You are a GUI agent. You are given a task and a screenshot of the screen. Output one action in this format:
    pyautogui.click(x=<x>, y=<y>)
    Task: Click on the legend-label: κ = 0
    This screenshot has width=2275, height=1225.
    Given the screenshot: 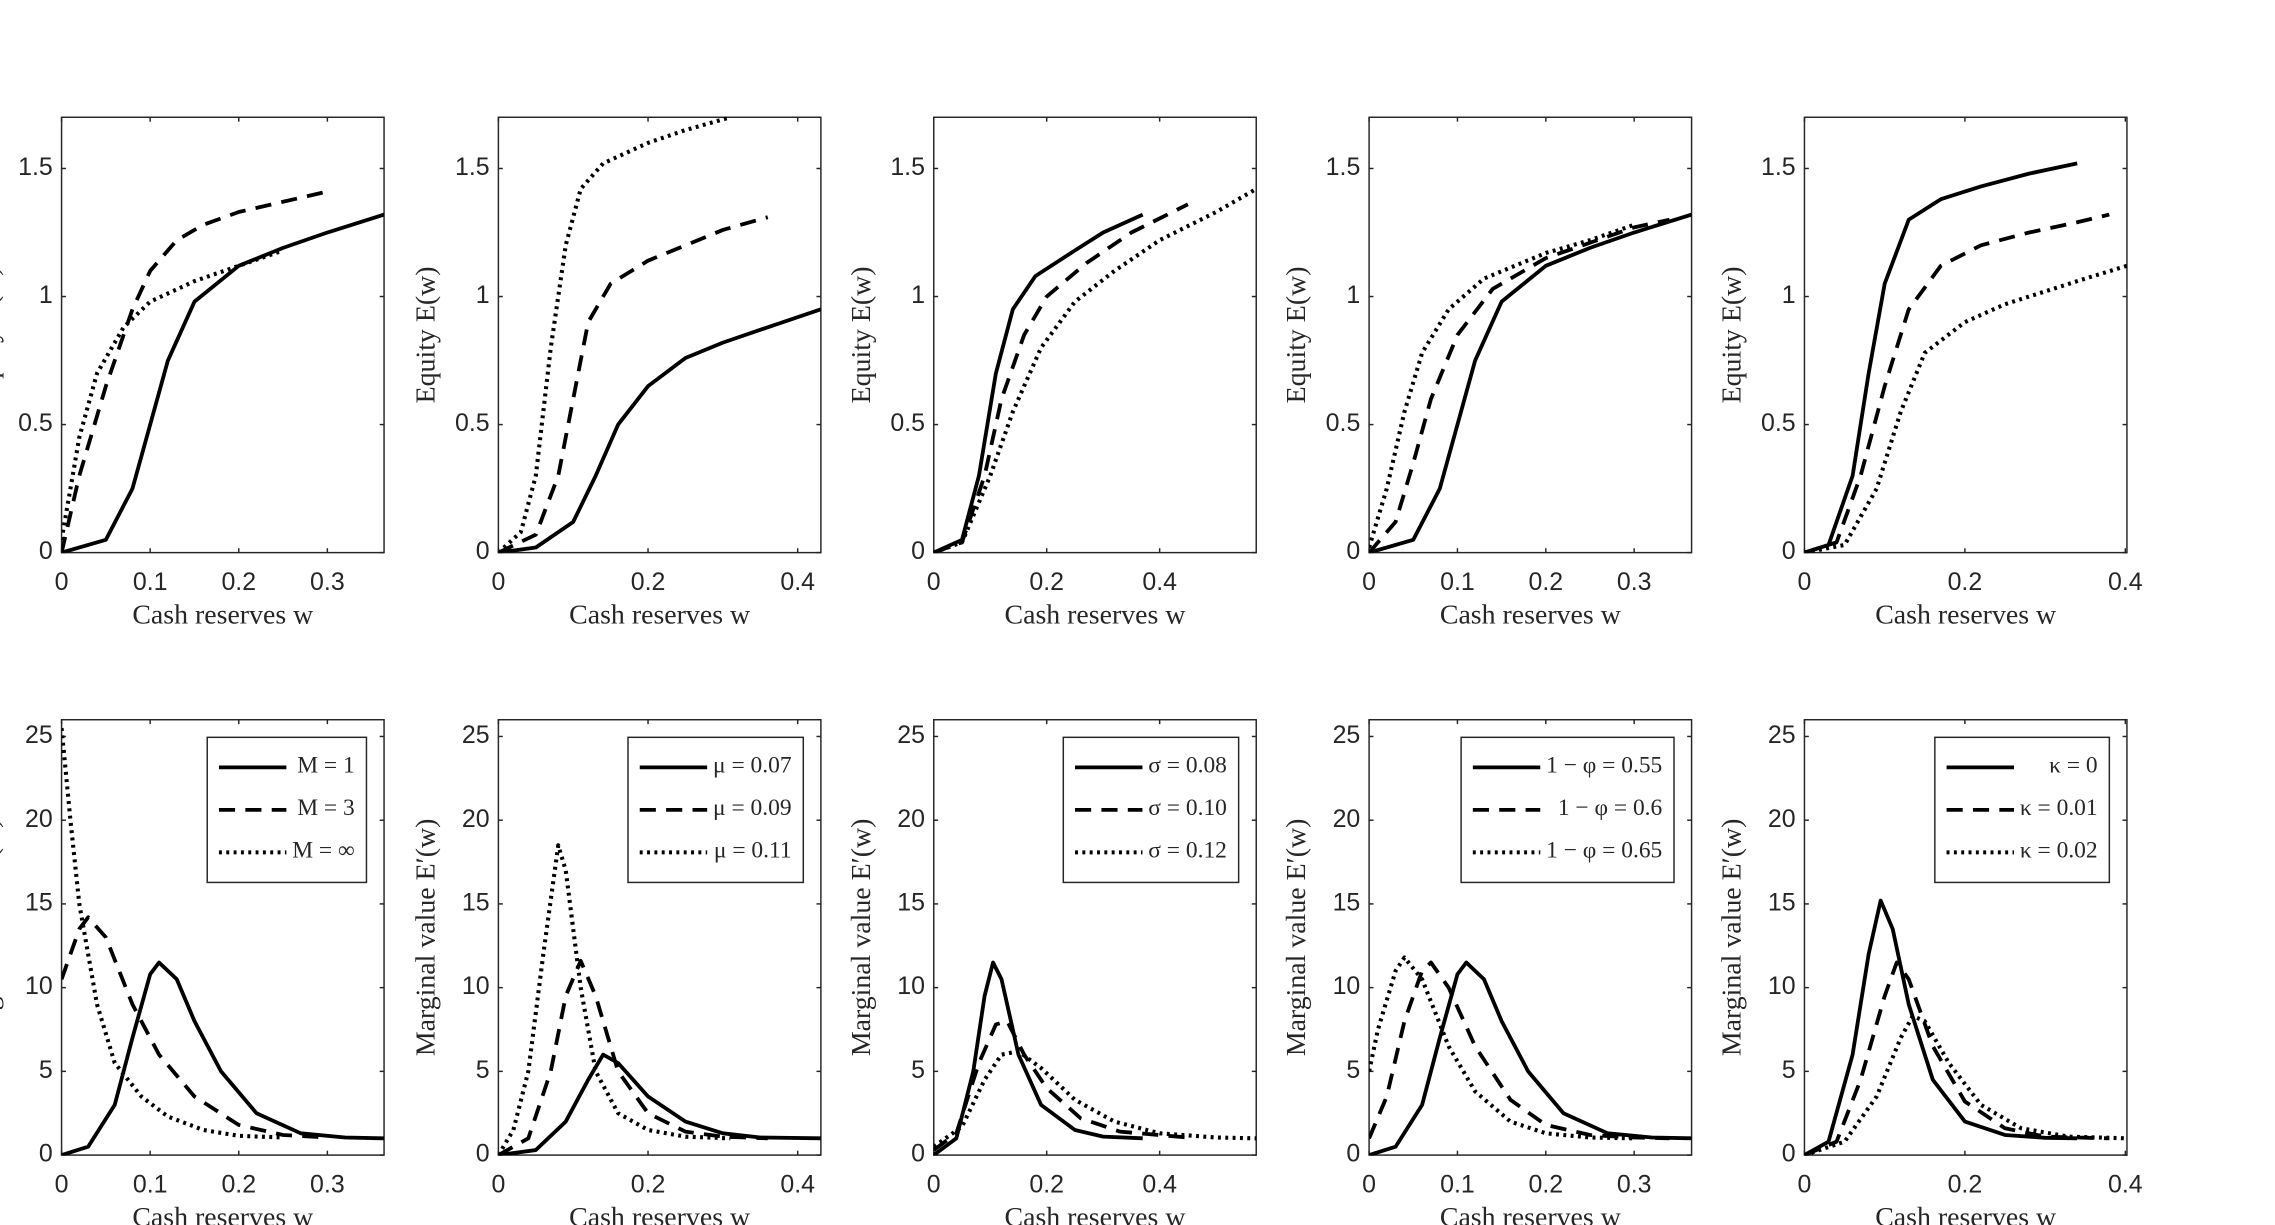 What is the action you would take?
    pyautogui.click(x=2073, y=766)
    